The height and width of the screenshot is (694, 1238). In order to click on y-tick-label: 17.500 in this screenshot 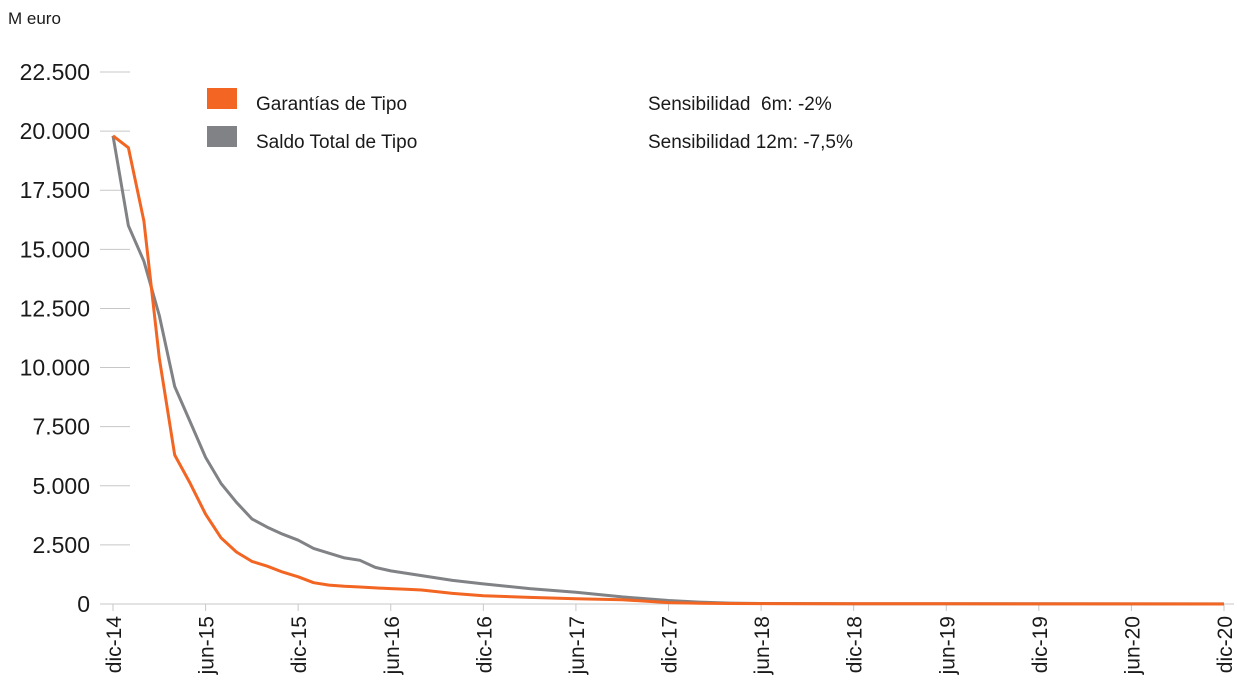, I will do `click(55, 190)`.